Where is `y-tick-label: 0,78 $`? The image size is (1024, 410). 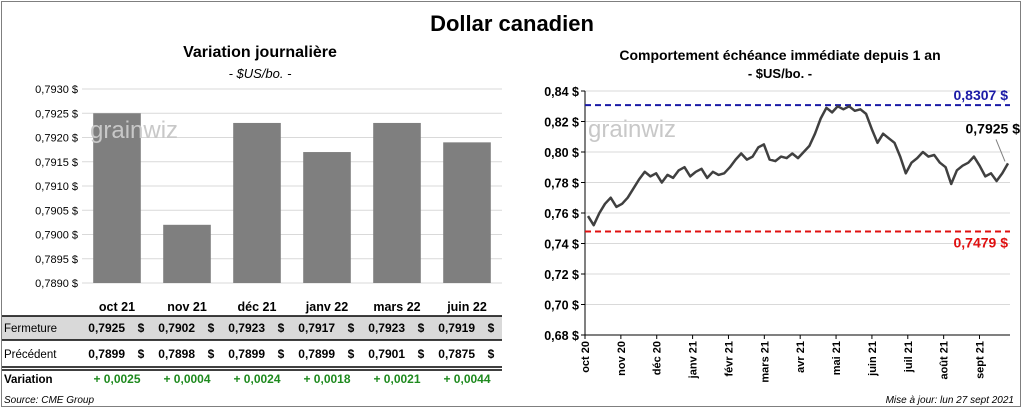
y-tick-label: 0,78 $ is located at coordinates (561, 184).